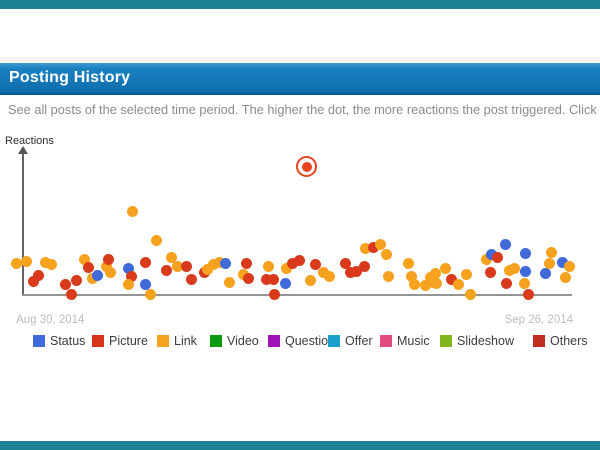 The height and width of the screenshot is (450, 600). What do you see at coordinates (334, 341) in the screenshot?
I see `legend-swatch-offer` at bounding box center [334, 341].